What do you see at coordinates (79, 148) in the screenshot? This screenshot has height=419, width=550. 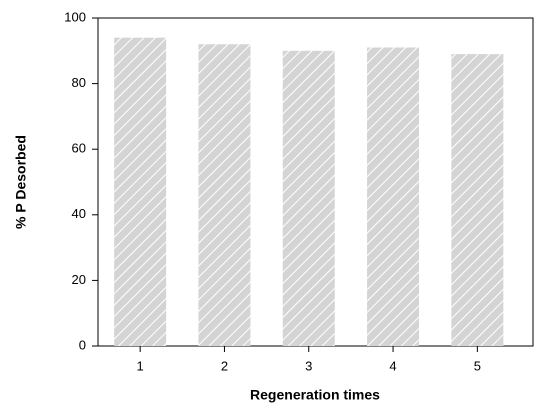 I see `y-tick-label: 60` at bounding box center [79, 148].